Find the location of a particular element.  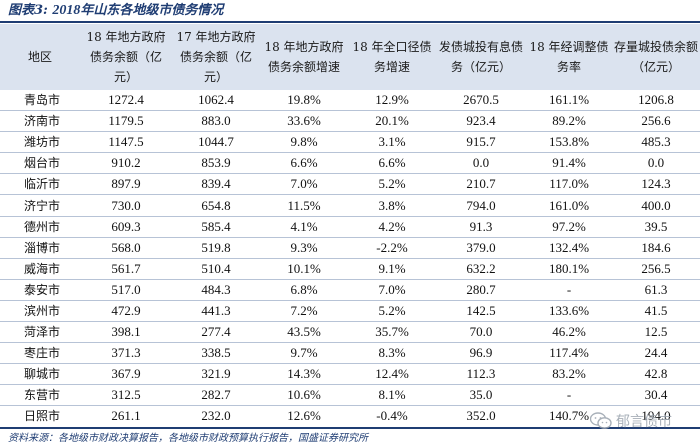

cell-debt-growth: 4.1% is located at coordinates (304, 227).